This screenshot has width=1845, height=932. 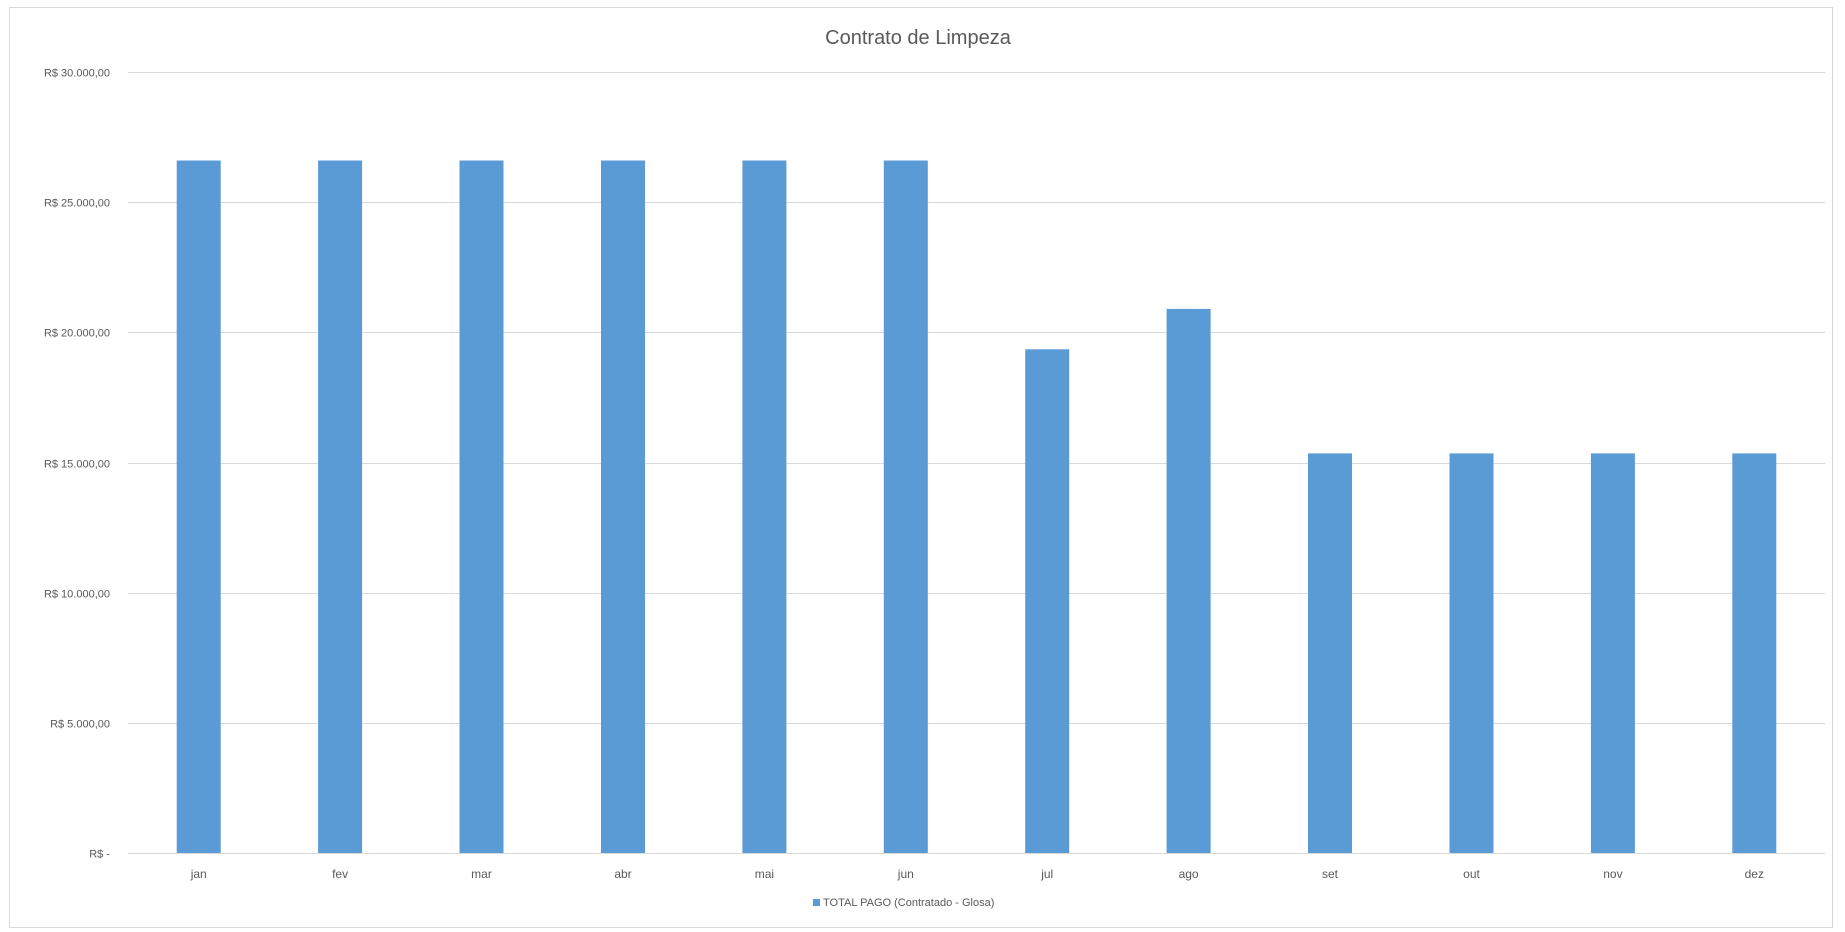 What do you see at coordinates (1471, 874) in the screenshot?
I see `x-tick-label: out` at bounding box center [1471, 874].